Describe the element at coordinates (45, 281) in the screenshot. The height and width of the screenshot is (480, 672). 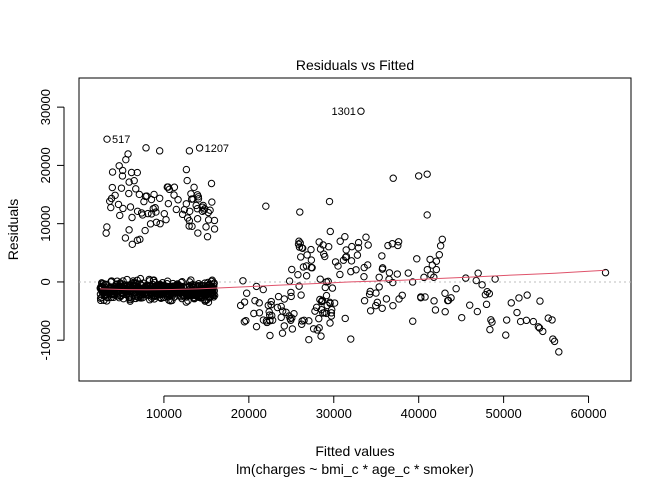
I see `y-tick-label: 0` at that location.